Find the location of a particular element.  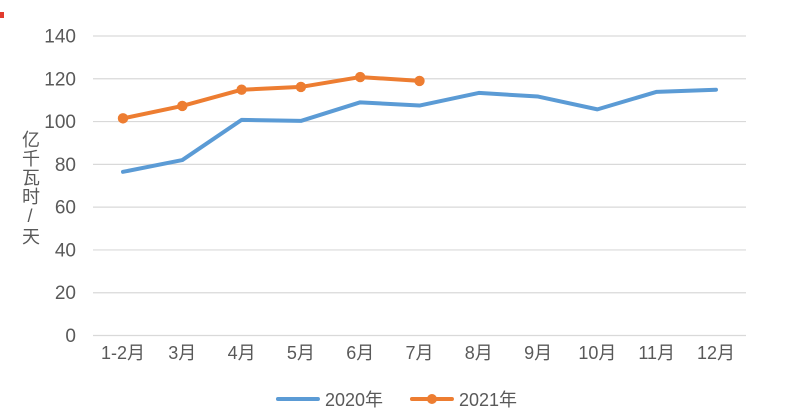

x-tick-label-2: 3月 is located at coordinates (182, 353).